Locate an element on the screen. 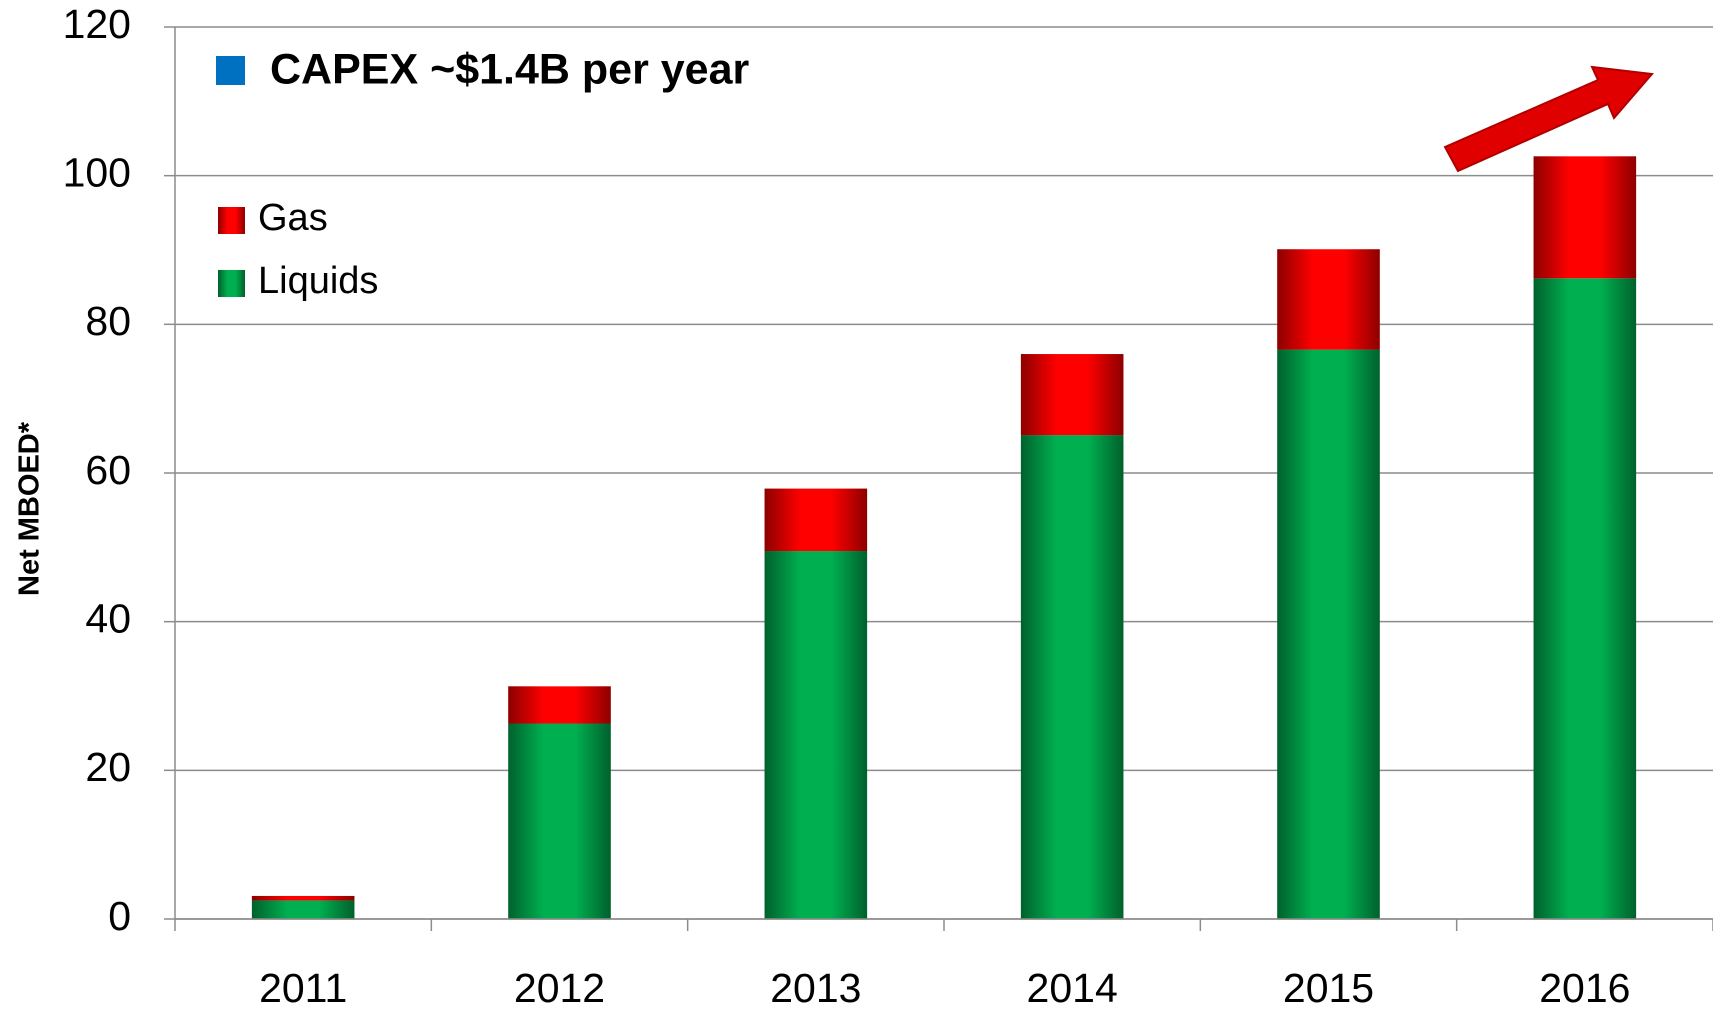  y-tick-label: 100 is located at coordinates (97, 172).